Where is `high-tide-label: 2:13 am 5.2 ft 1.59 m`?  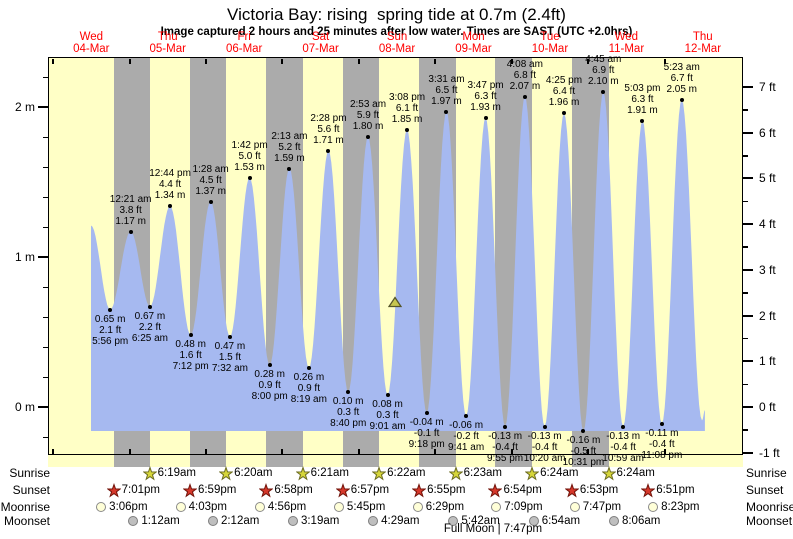
high-tide-label: 2:13 am 5.2 ft 1.59 m is located at coordinates (289, 147).